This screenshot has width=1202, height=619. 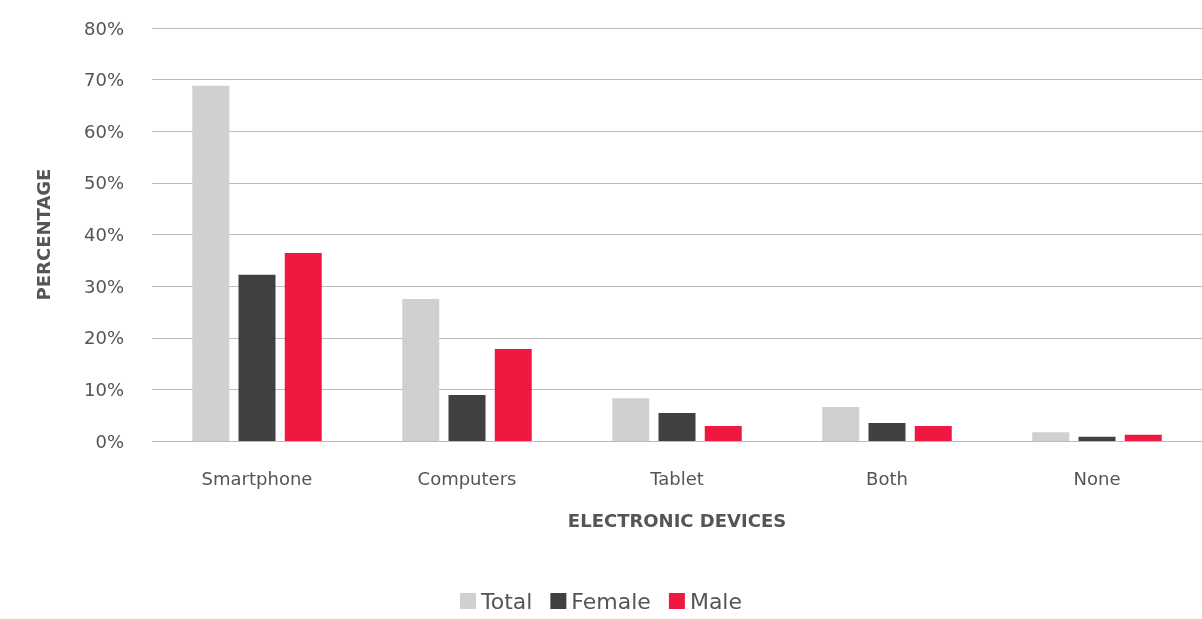 I want to click on y-tick-label: 30%, so click(x=103, y=286).